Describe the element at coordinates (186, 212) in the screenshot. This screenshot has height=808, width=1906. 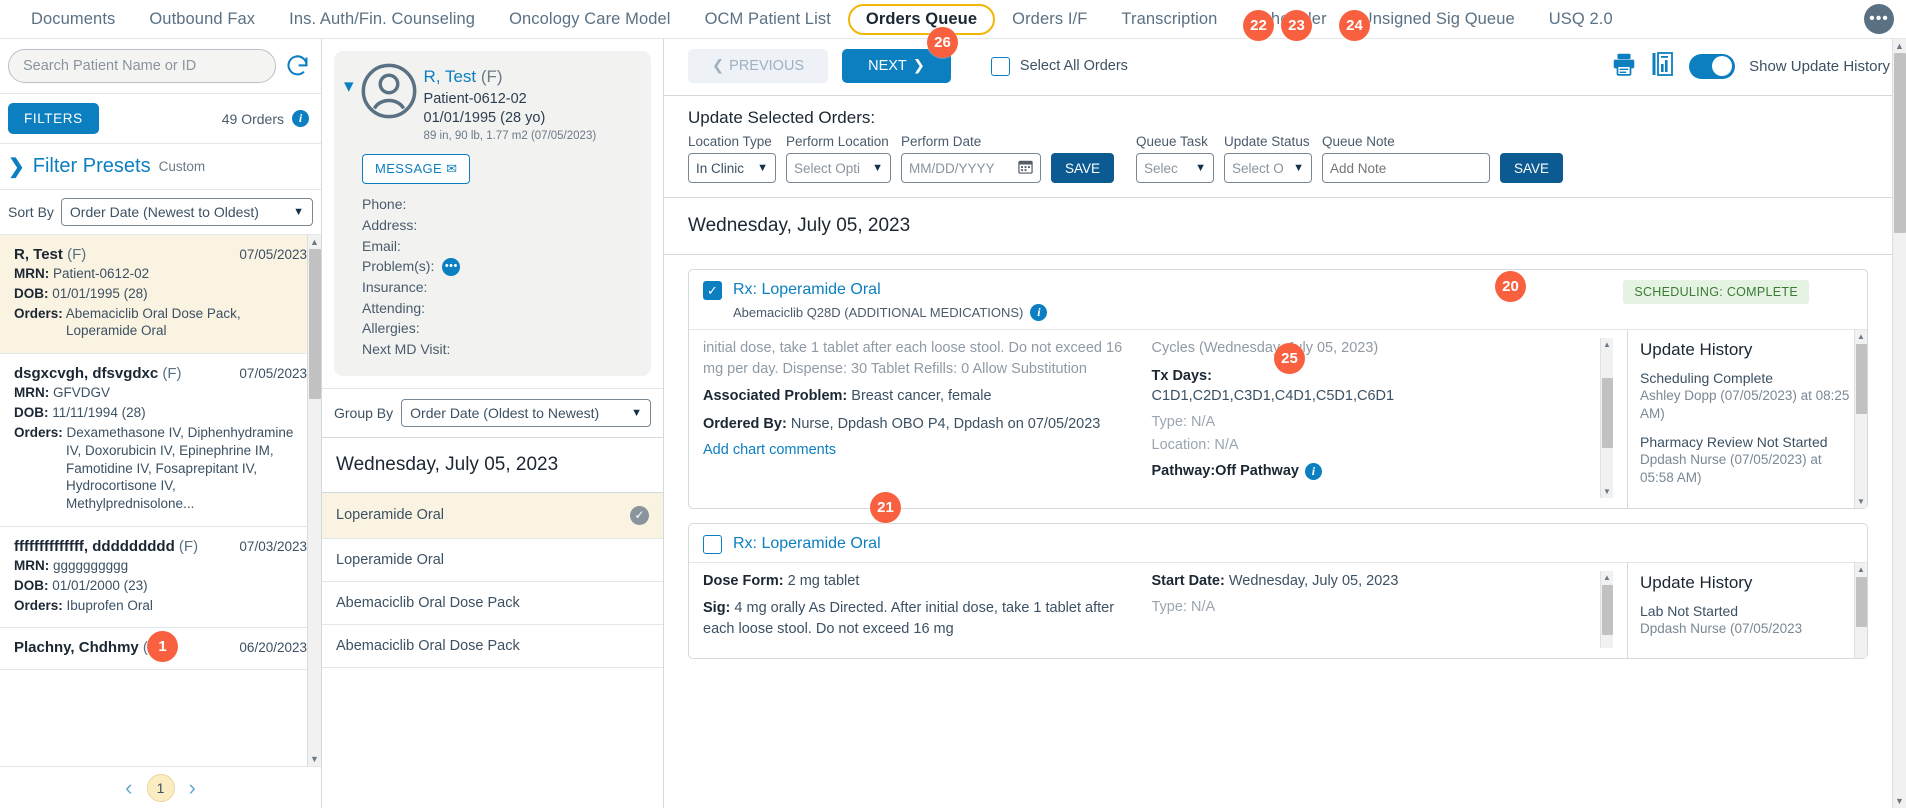
I see `sort-by-select: Order Date (Newest to Oldest) ▼` at that location.